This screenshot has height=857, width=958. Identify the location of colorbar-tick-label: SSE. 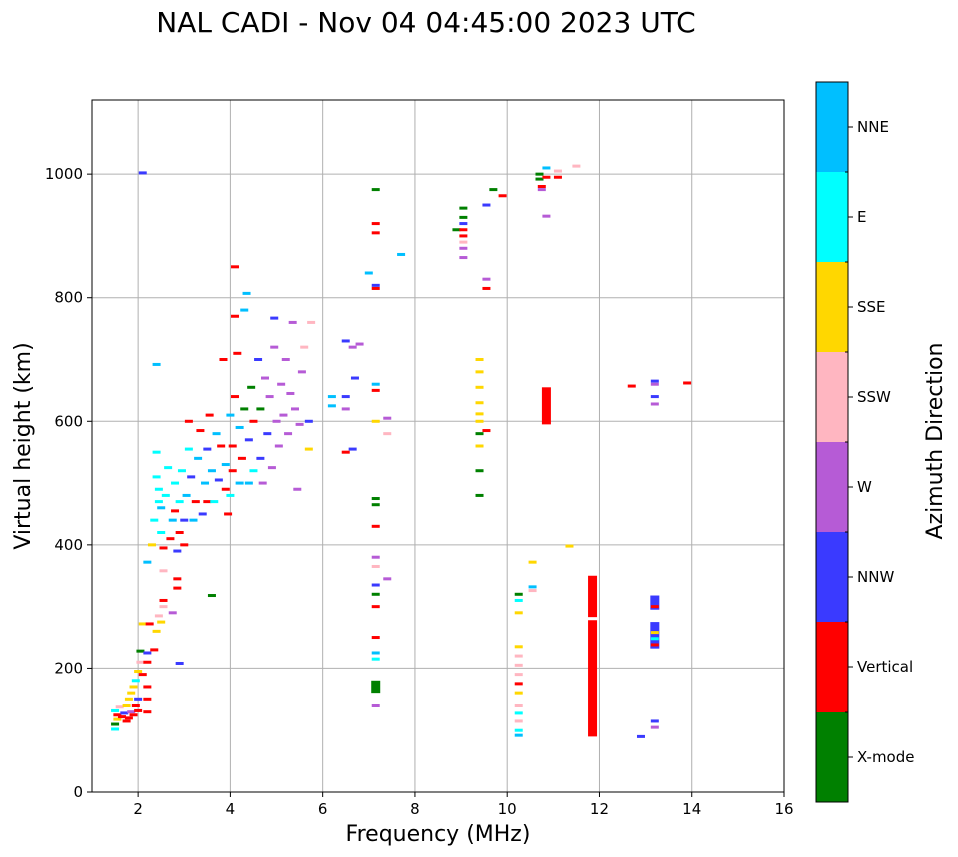
(871, 307).